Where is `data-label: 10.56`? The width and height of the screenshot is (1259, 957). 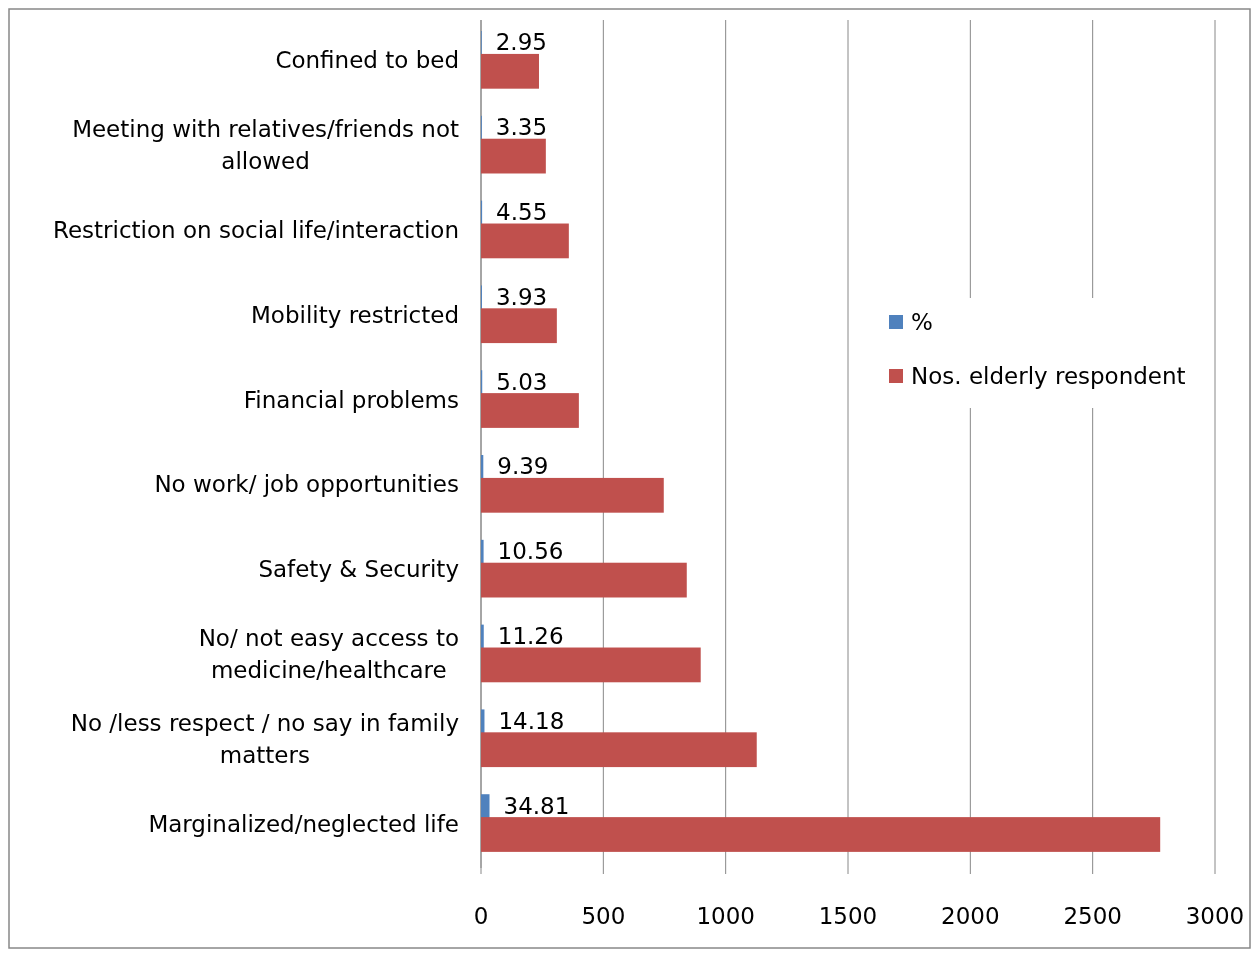 data-label: 10.56 is located at coordinates (530, 551).